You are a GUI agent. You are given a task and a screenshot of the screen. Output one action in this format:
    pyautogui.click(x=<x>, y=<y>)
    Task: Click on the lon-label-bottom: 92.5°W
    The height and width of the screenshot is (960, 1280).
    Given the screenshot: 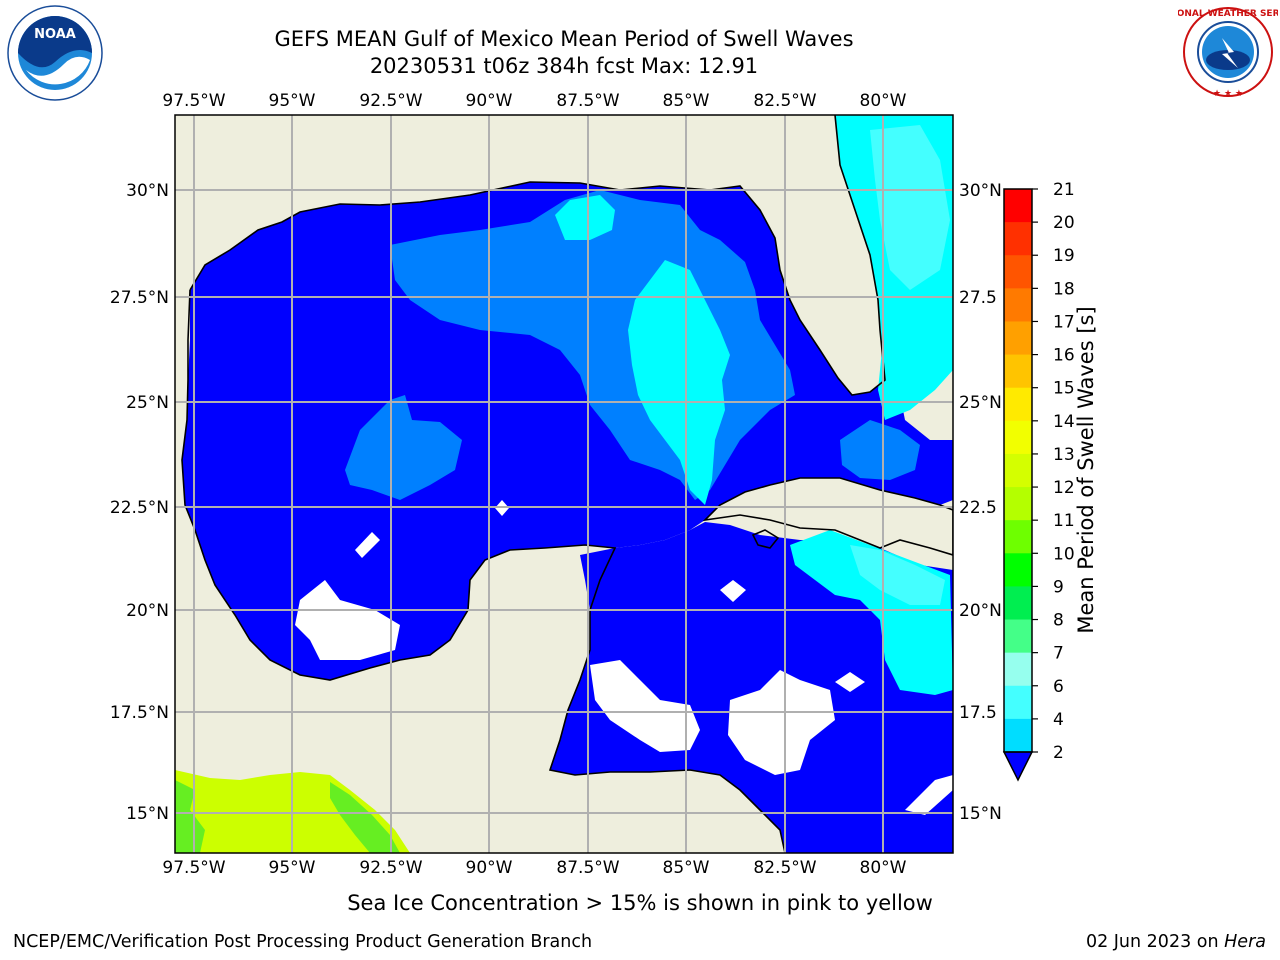 What is the action you would take?
    pyautogui.click(x=390, y=868)
    